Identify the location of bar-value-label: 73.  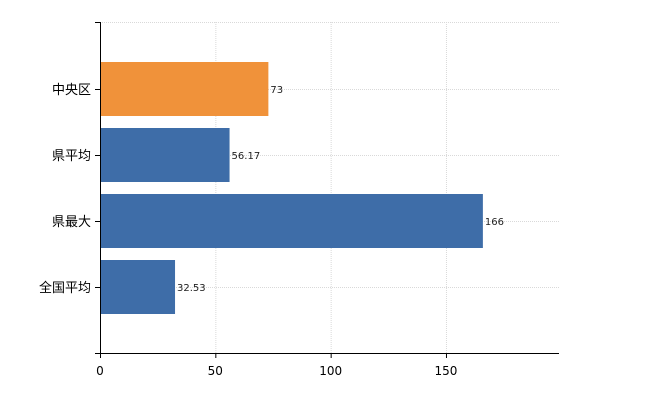
(276, 90).